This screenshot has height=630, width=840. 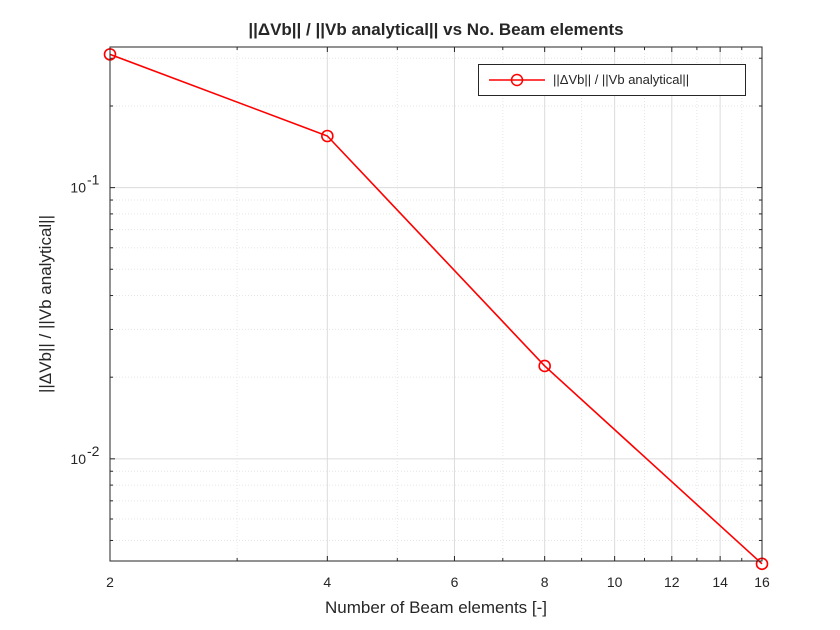 What do you see at coordinates (720, 582) in the screenshot?
I see `x-tick-label: 14` at bounding box center [720, 582].